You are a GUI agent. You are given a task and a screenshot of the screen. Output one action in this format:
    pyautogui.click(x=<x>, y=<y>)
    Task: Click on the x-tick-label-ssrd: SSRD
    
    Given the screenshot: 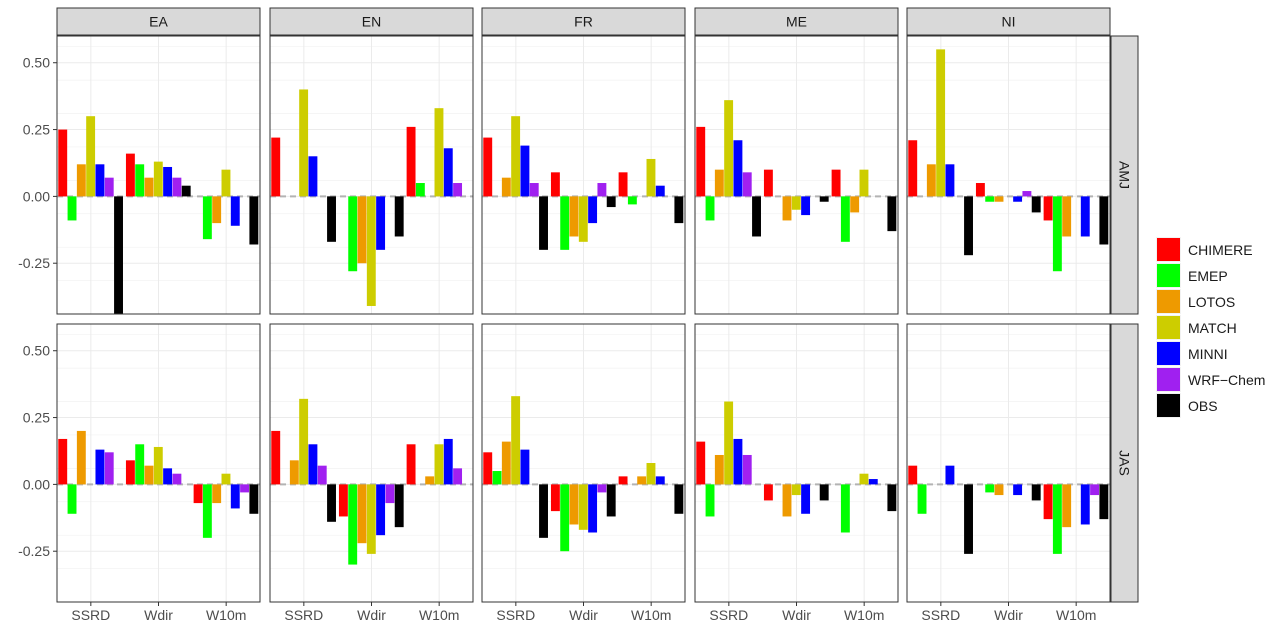 What is the action you would take?
    pyautogui.click(x=940, y=615)
    